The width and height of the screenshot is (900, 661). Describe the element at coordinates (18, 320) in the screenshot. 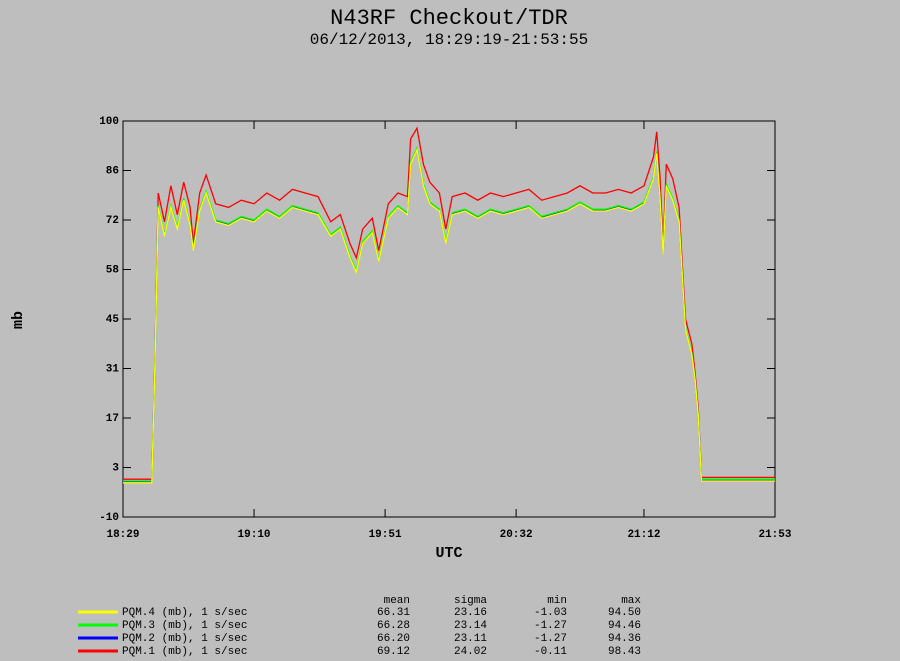

I see `y-axis-label: mb` at that location.